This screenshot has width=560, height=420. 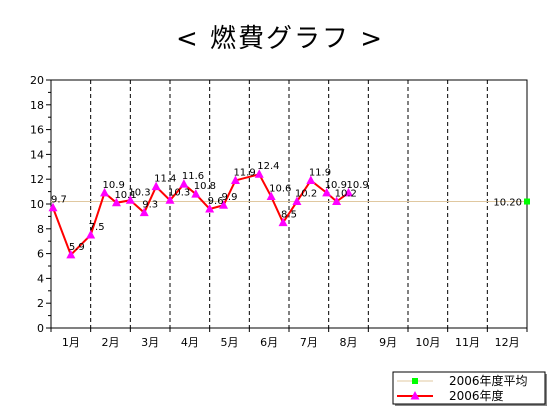 What do you see at coordinates (507, 203) in the screenshot?
I see `average-value-label: 10.20` at bounding box center [507, 203].